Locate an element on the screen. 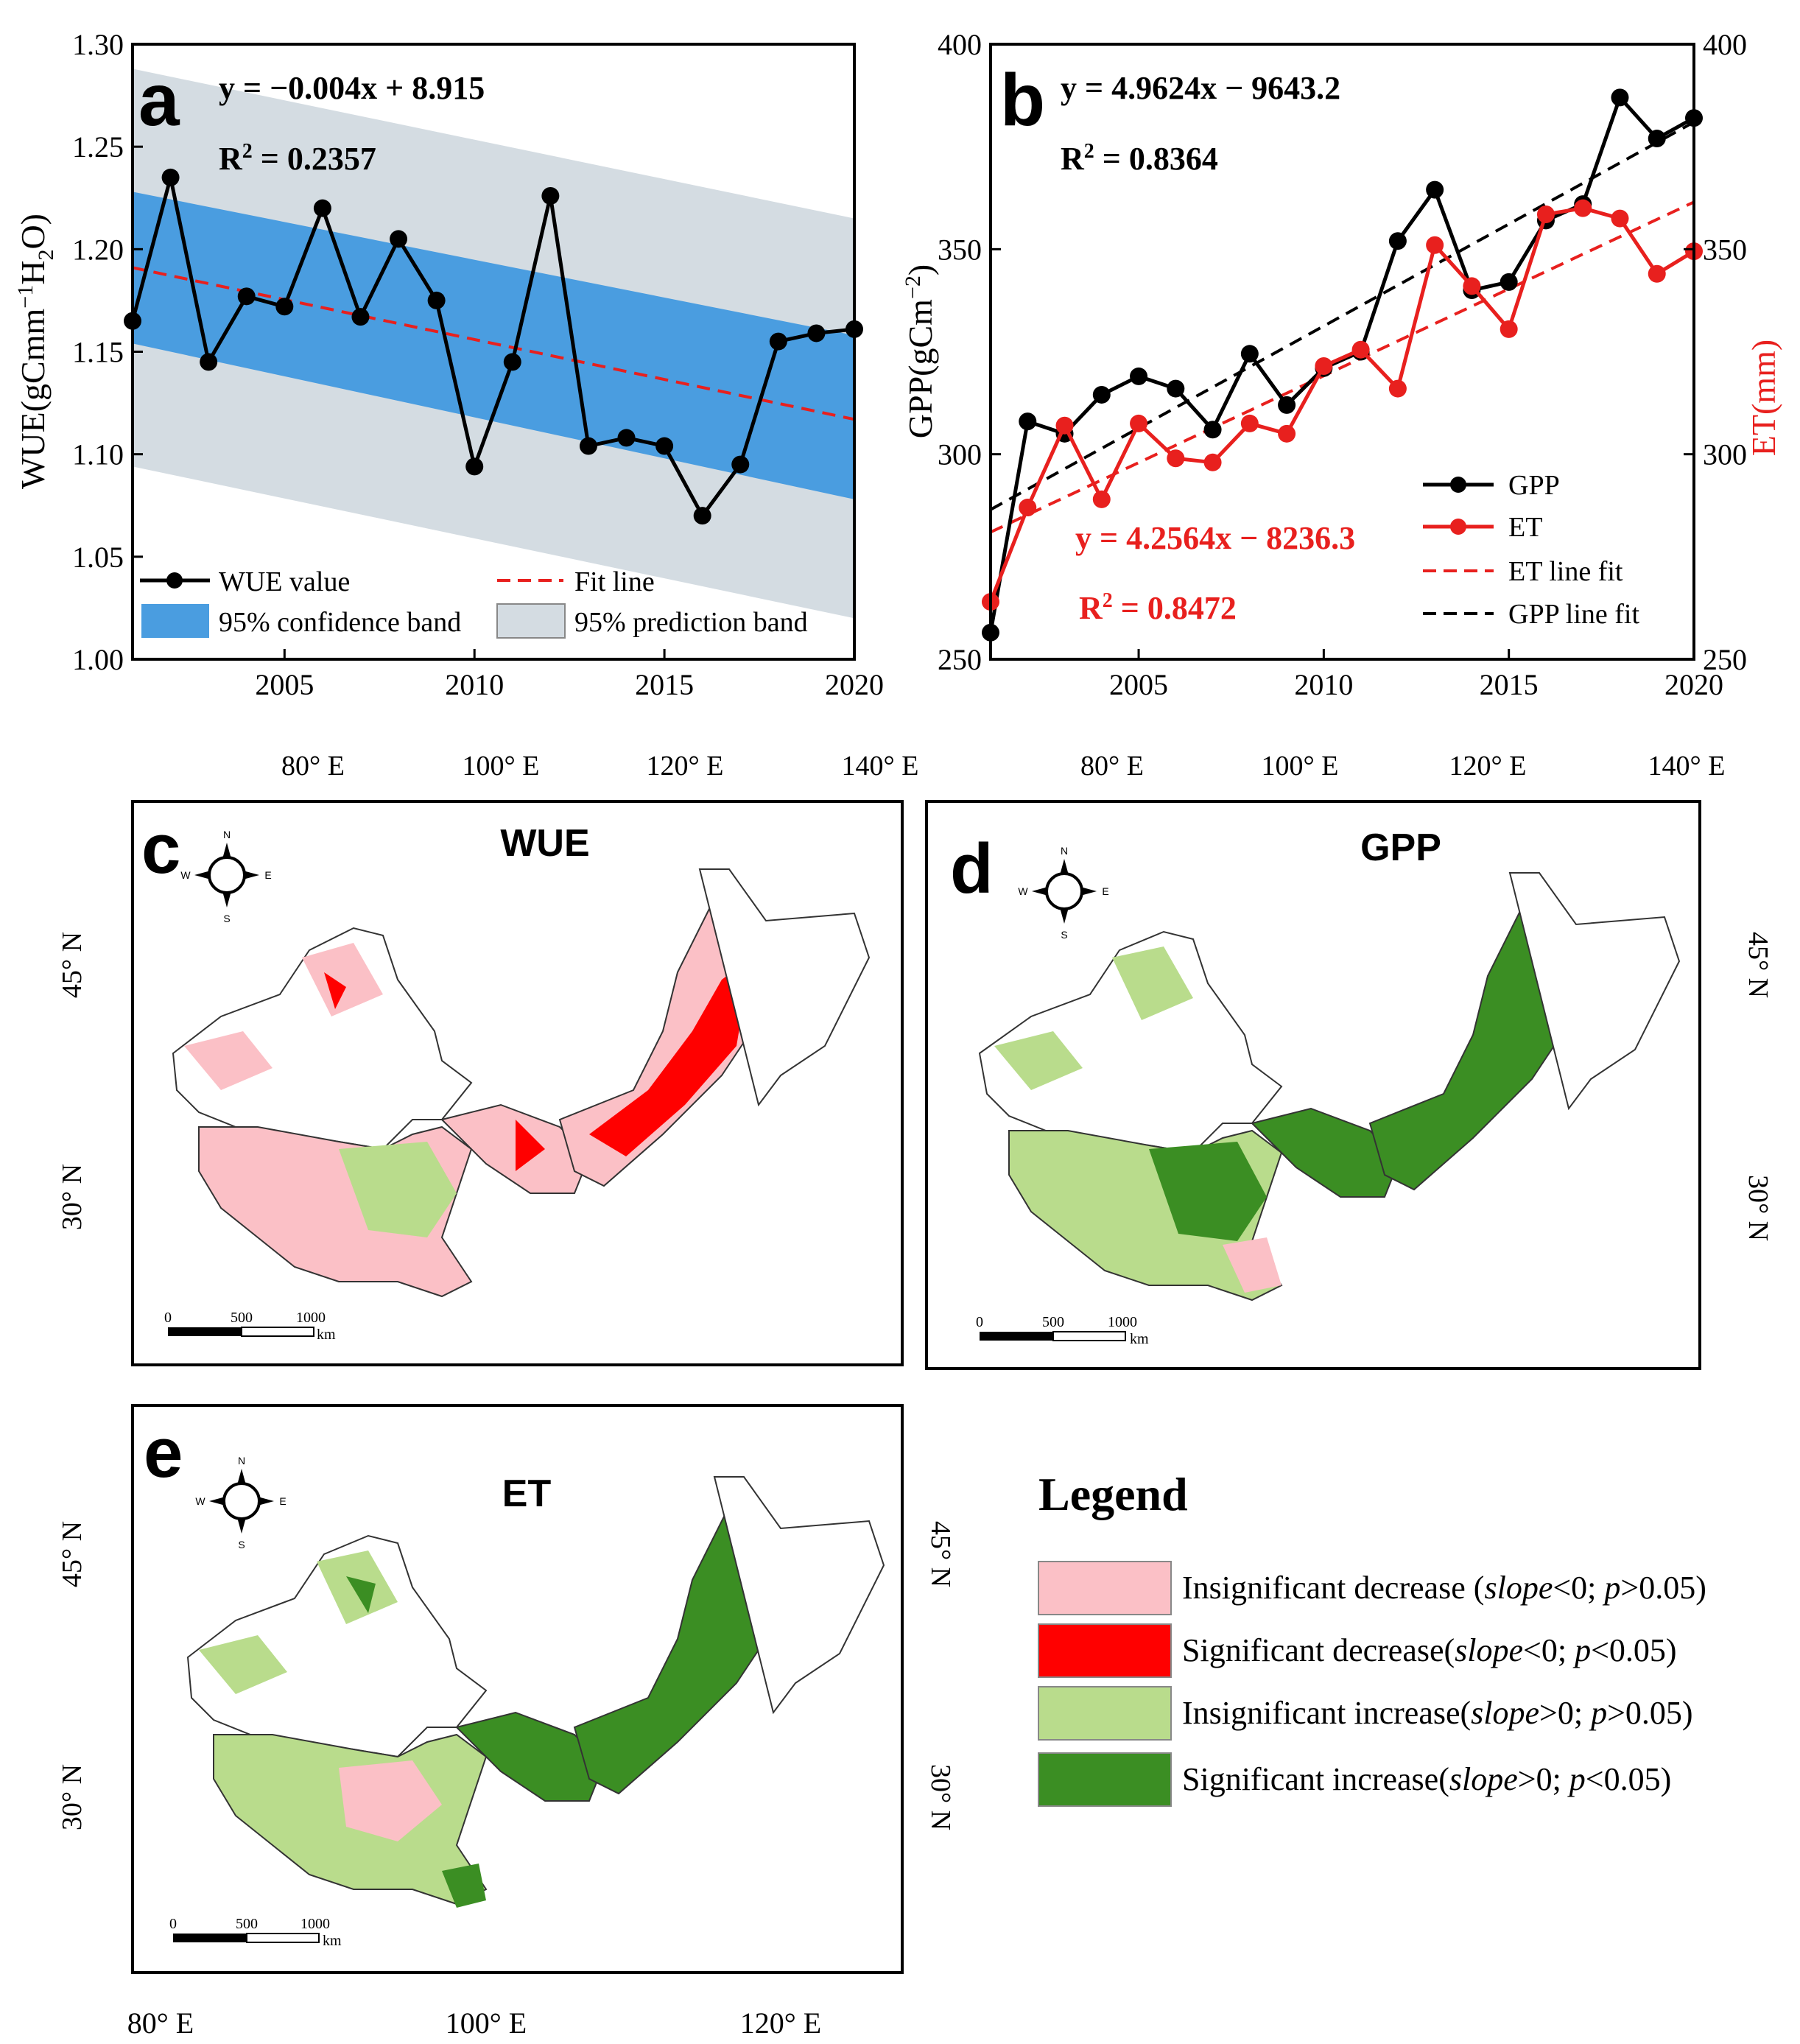 The height and width of the screenshot is (2044, 1800). wue-series is located at coordinates (493, 347).